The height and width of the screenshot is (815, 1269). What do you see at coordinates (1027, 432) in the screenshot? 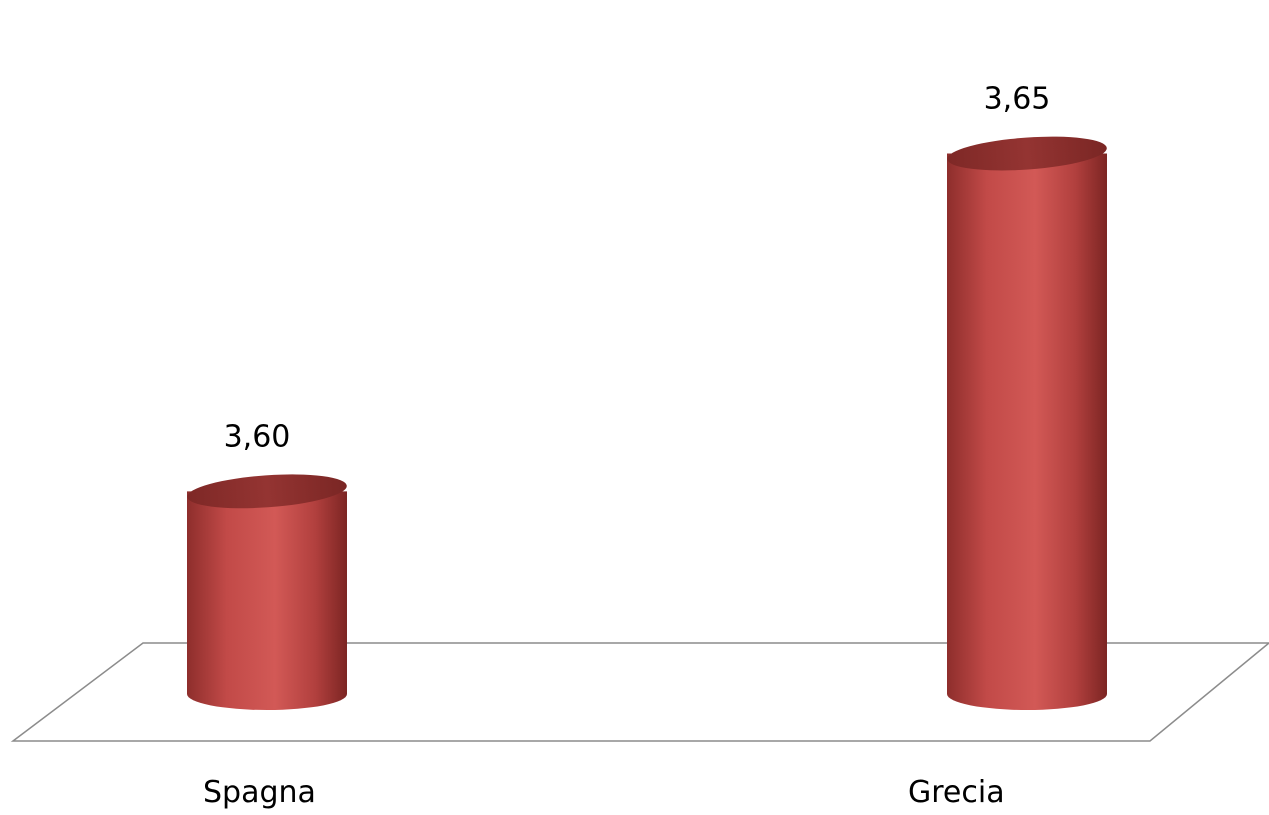
I see `bar-body-grecia` at bounding box center [1027, 432].